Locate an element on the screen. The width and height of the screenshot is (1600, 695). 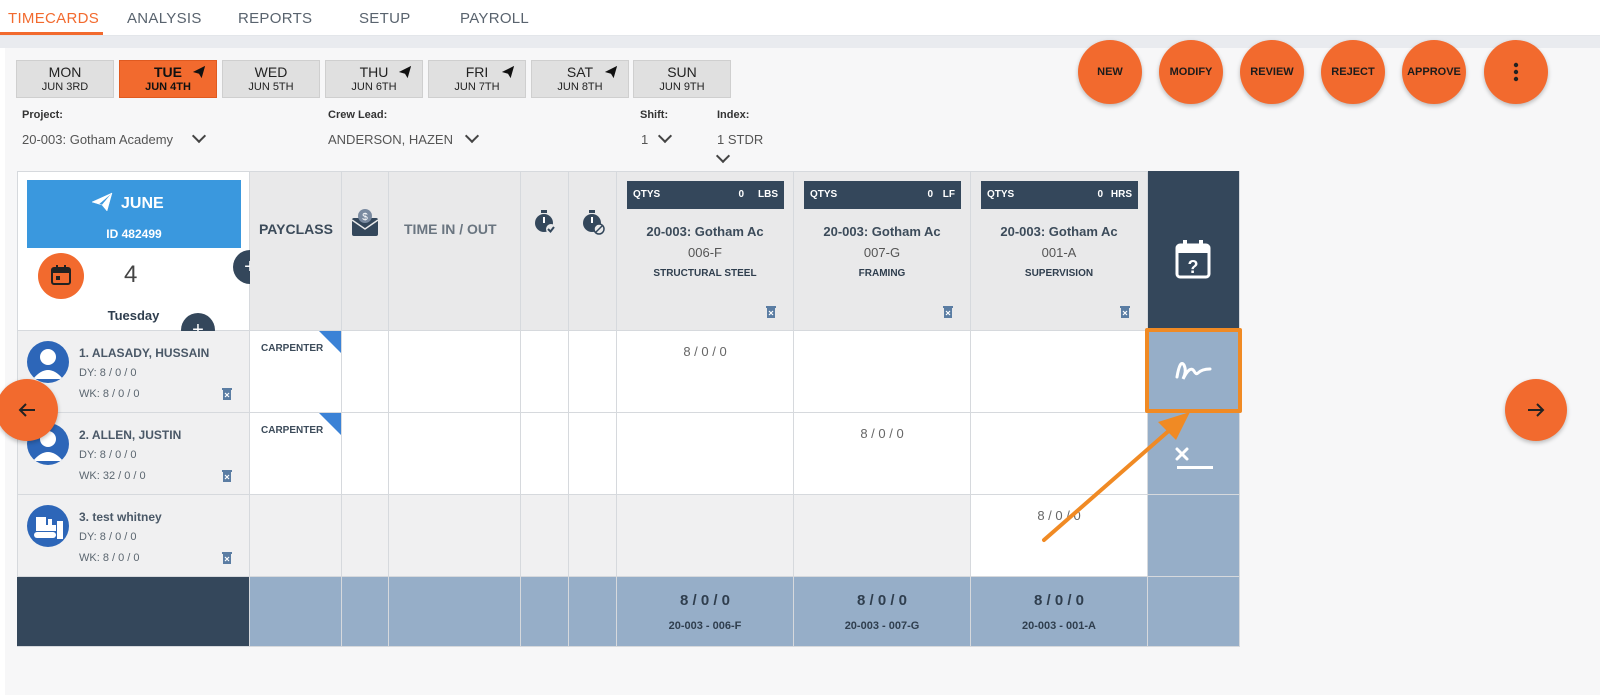
time-header-label: TIME IN / OUT is located at coordinates (450, 229).